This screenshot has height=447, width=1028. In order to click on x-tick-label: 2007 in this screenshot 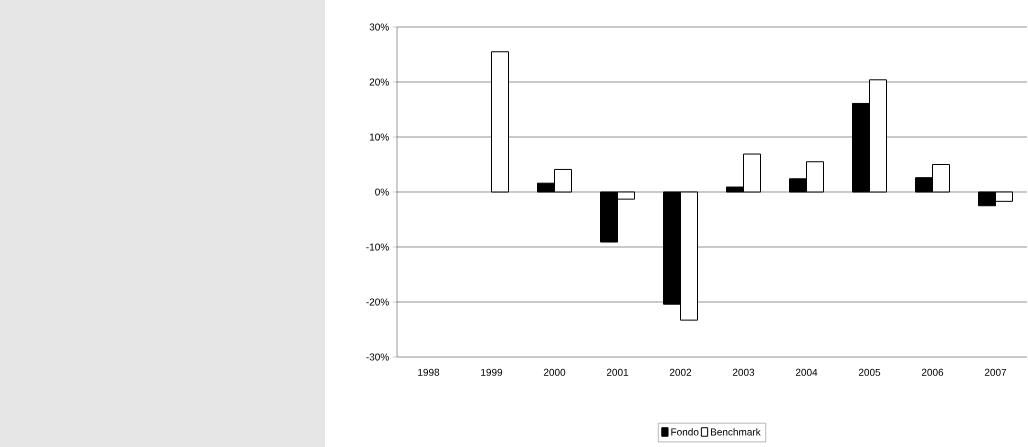, I will do `click(995, 372)`.